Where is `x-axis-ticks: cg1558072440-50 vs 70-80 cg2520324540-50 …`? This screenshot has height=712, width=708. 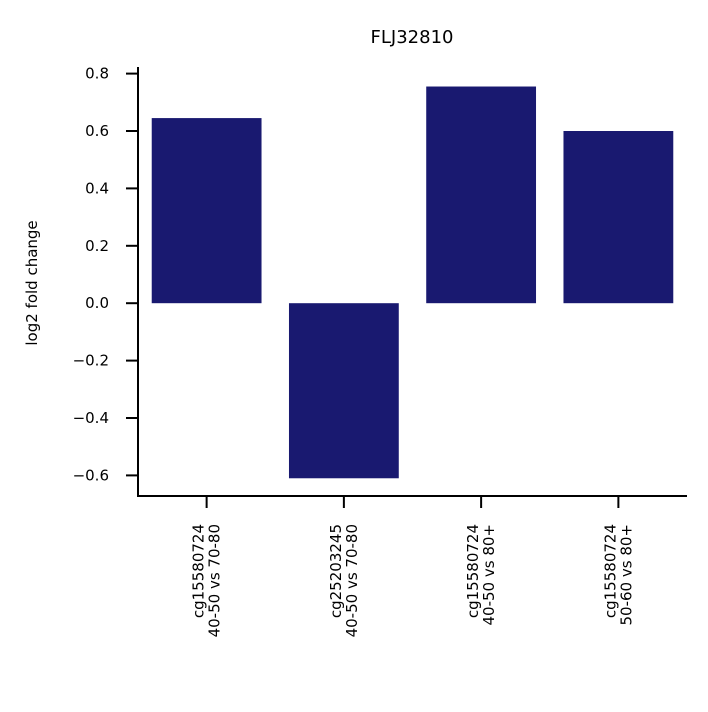 x-axis-ticks: cg1558072440-50 vs 70-80 cg2520324540-50 … is located at coordinates (412, 566).